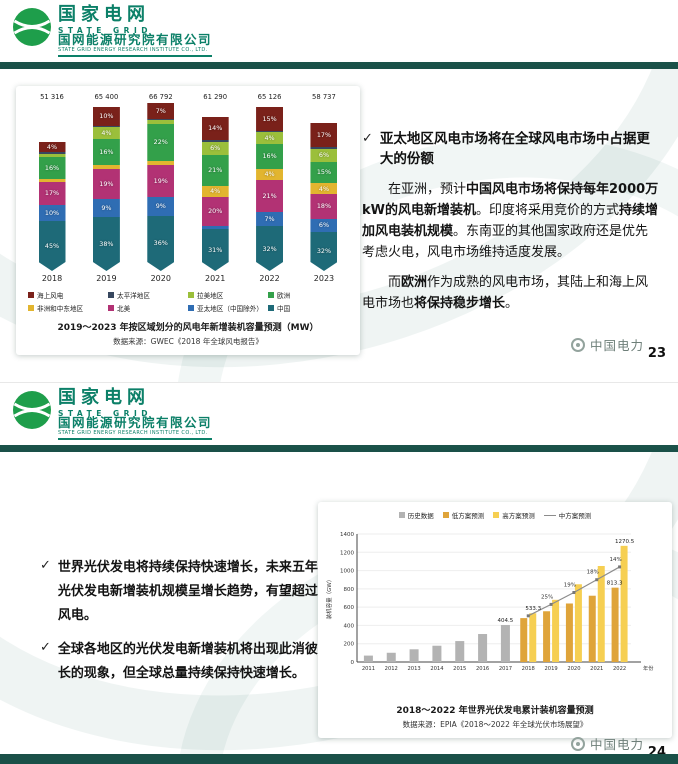  What do you see at coordinates (347, 553) in the screenshot?
I see `svg-text: 1200` at bounding box center [347, 553].